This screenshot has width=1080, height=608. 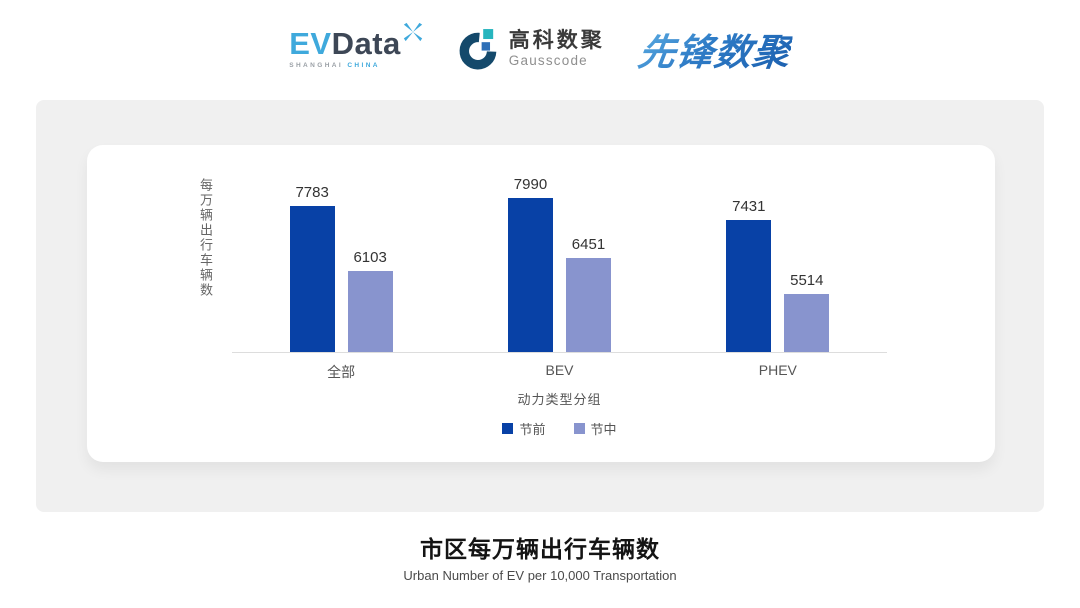 I want to click on bar-value-label: 6451, so click(x=588, y=244).